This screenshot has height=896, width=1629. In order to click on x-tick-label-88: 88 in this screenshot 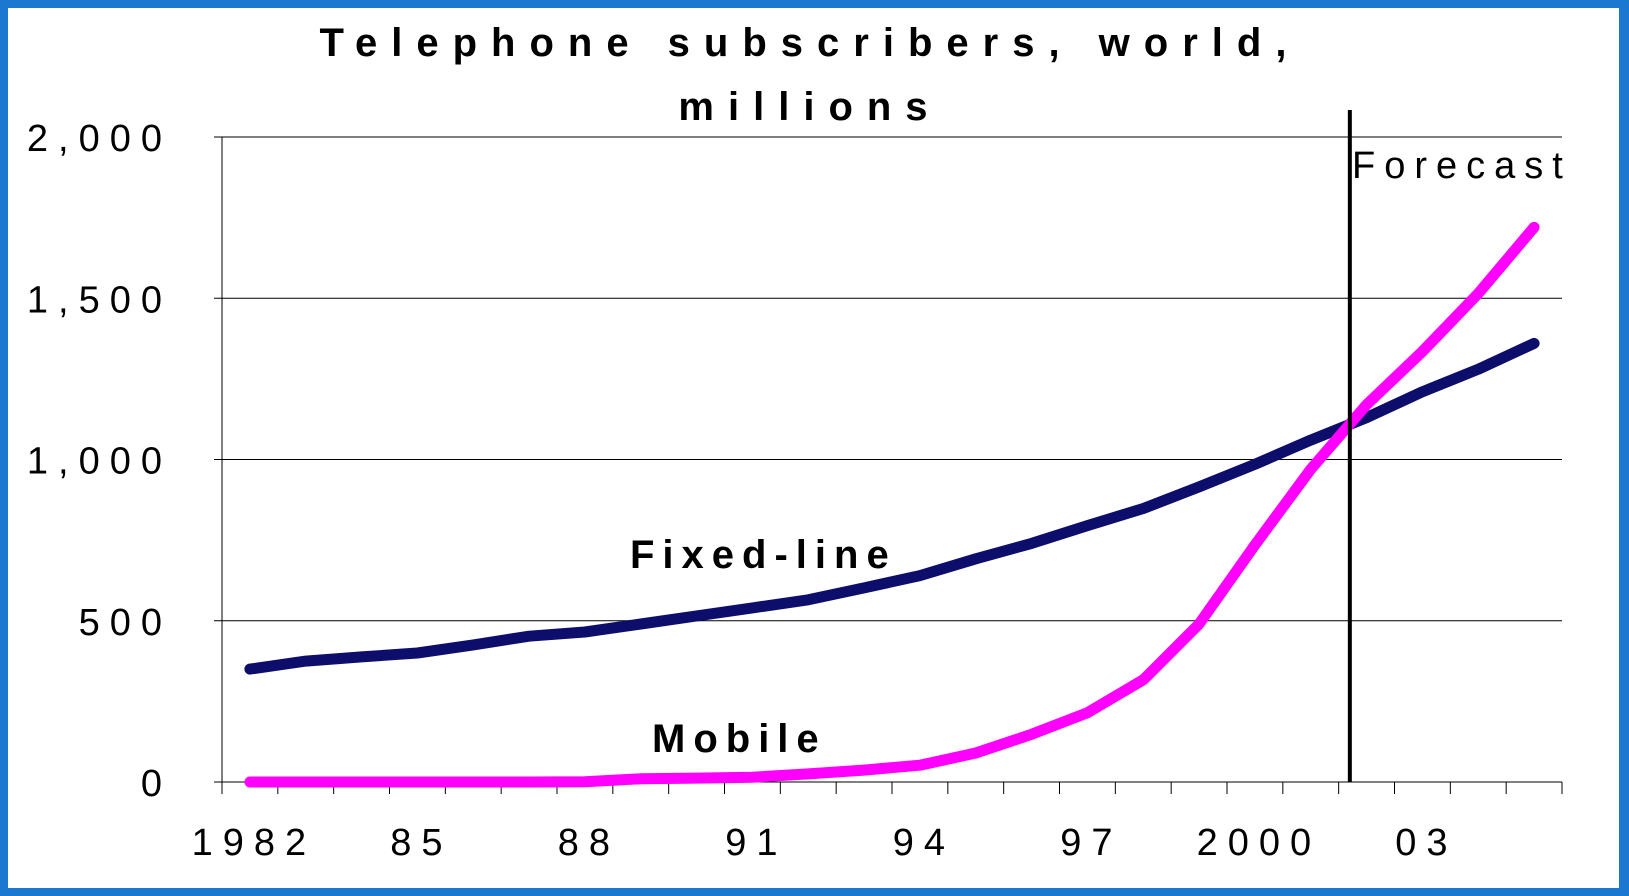, I will do `click(589, 843)`.